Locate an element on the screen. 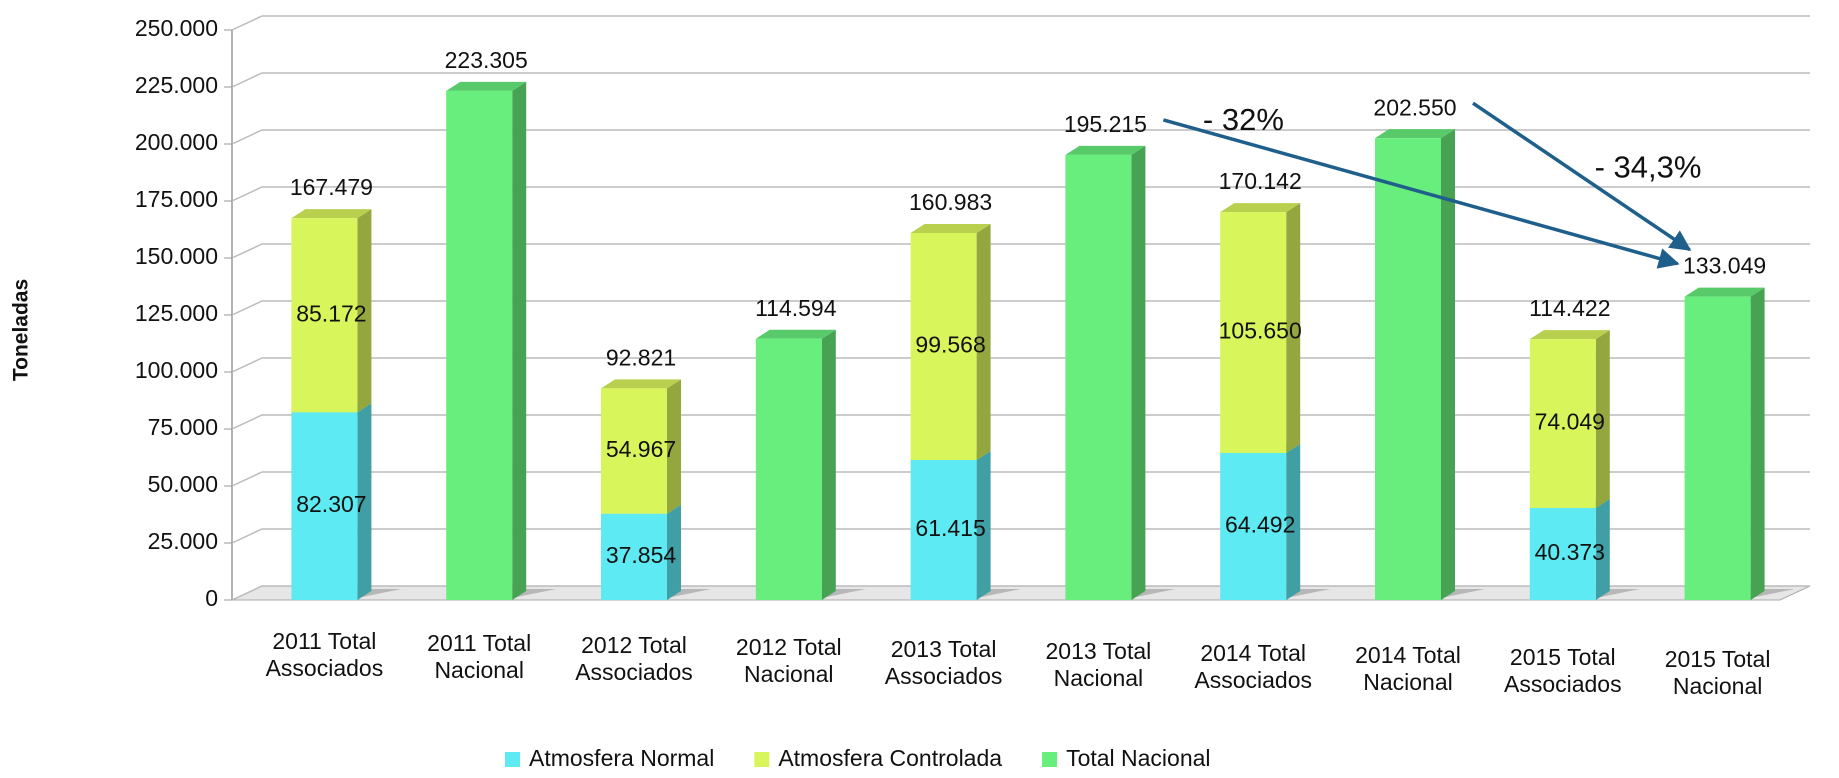  value-label: 202.550 is located at coordinates (1414, 107).